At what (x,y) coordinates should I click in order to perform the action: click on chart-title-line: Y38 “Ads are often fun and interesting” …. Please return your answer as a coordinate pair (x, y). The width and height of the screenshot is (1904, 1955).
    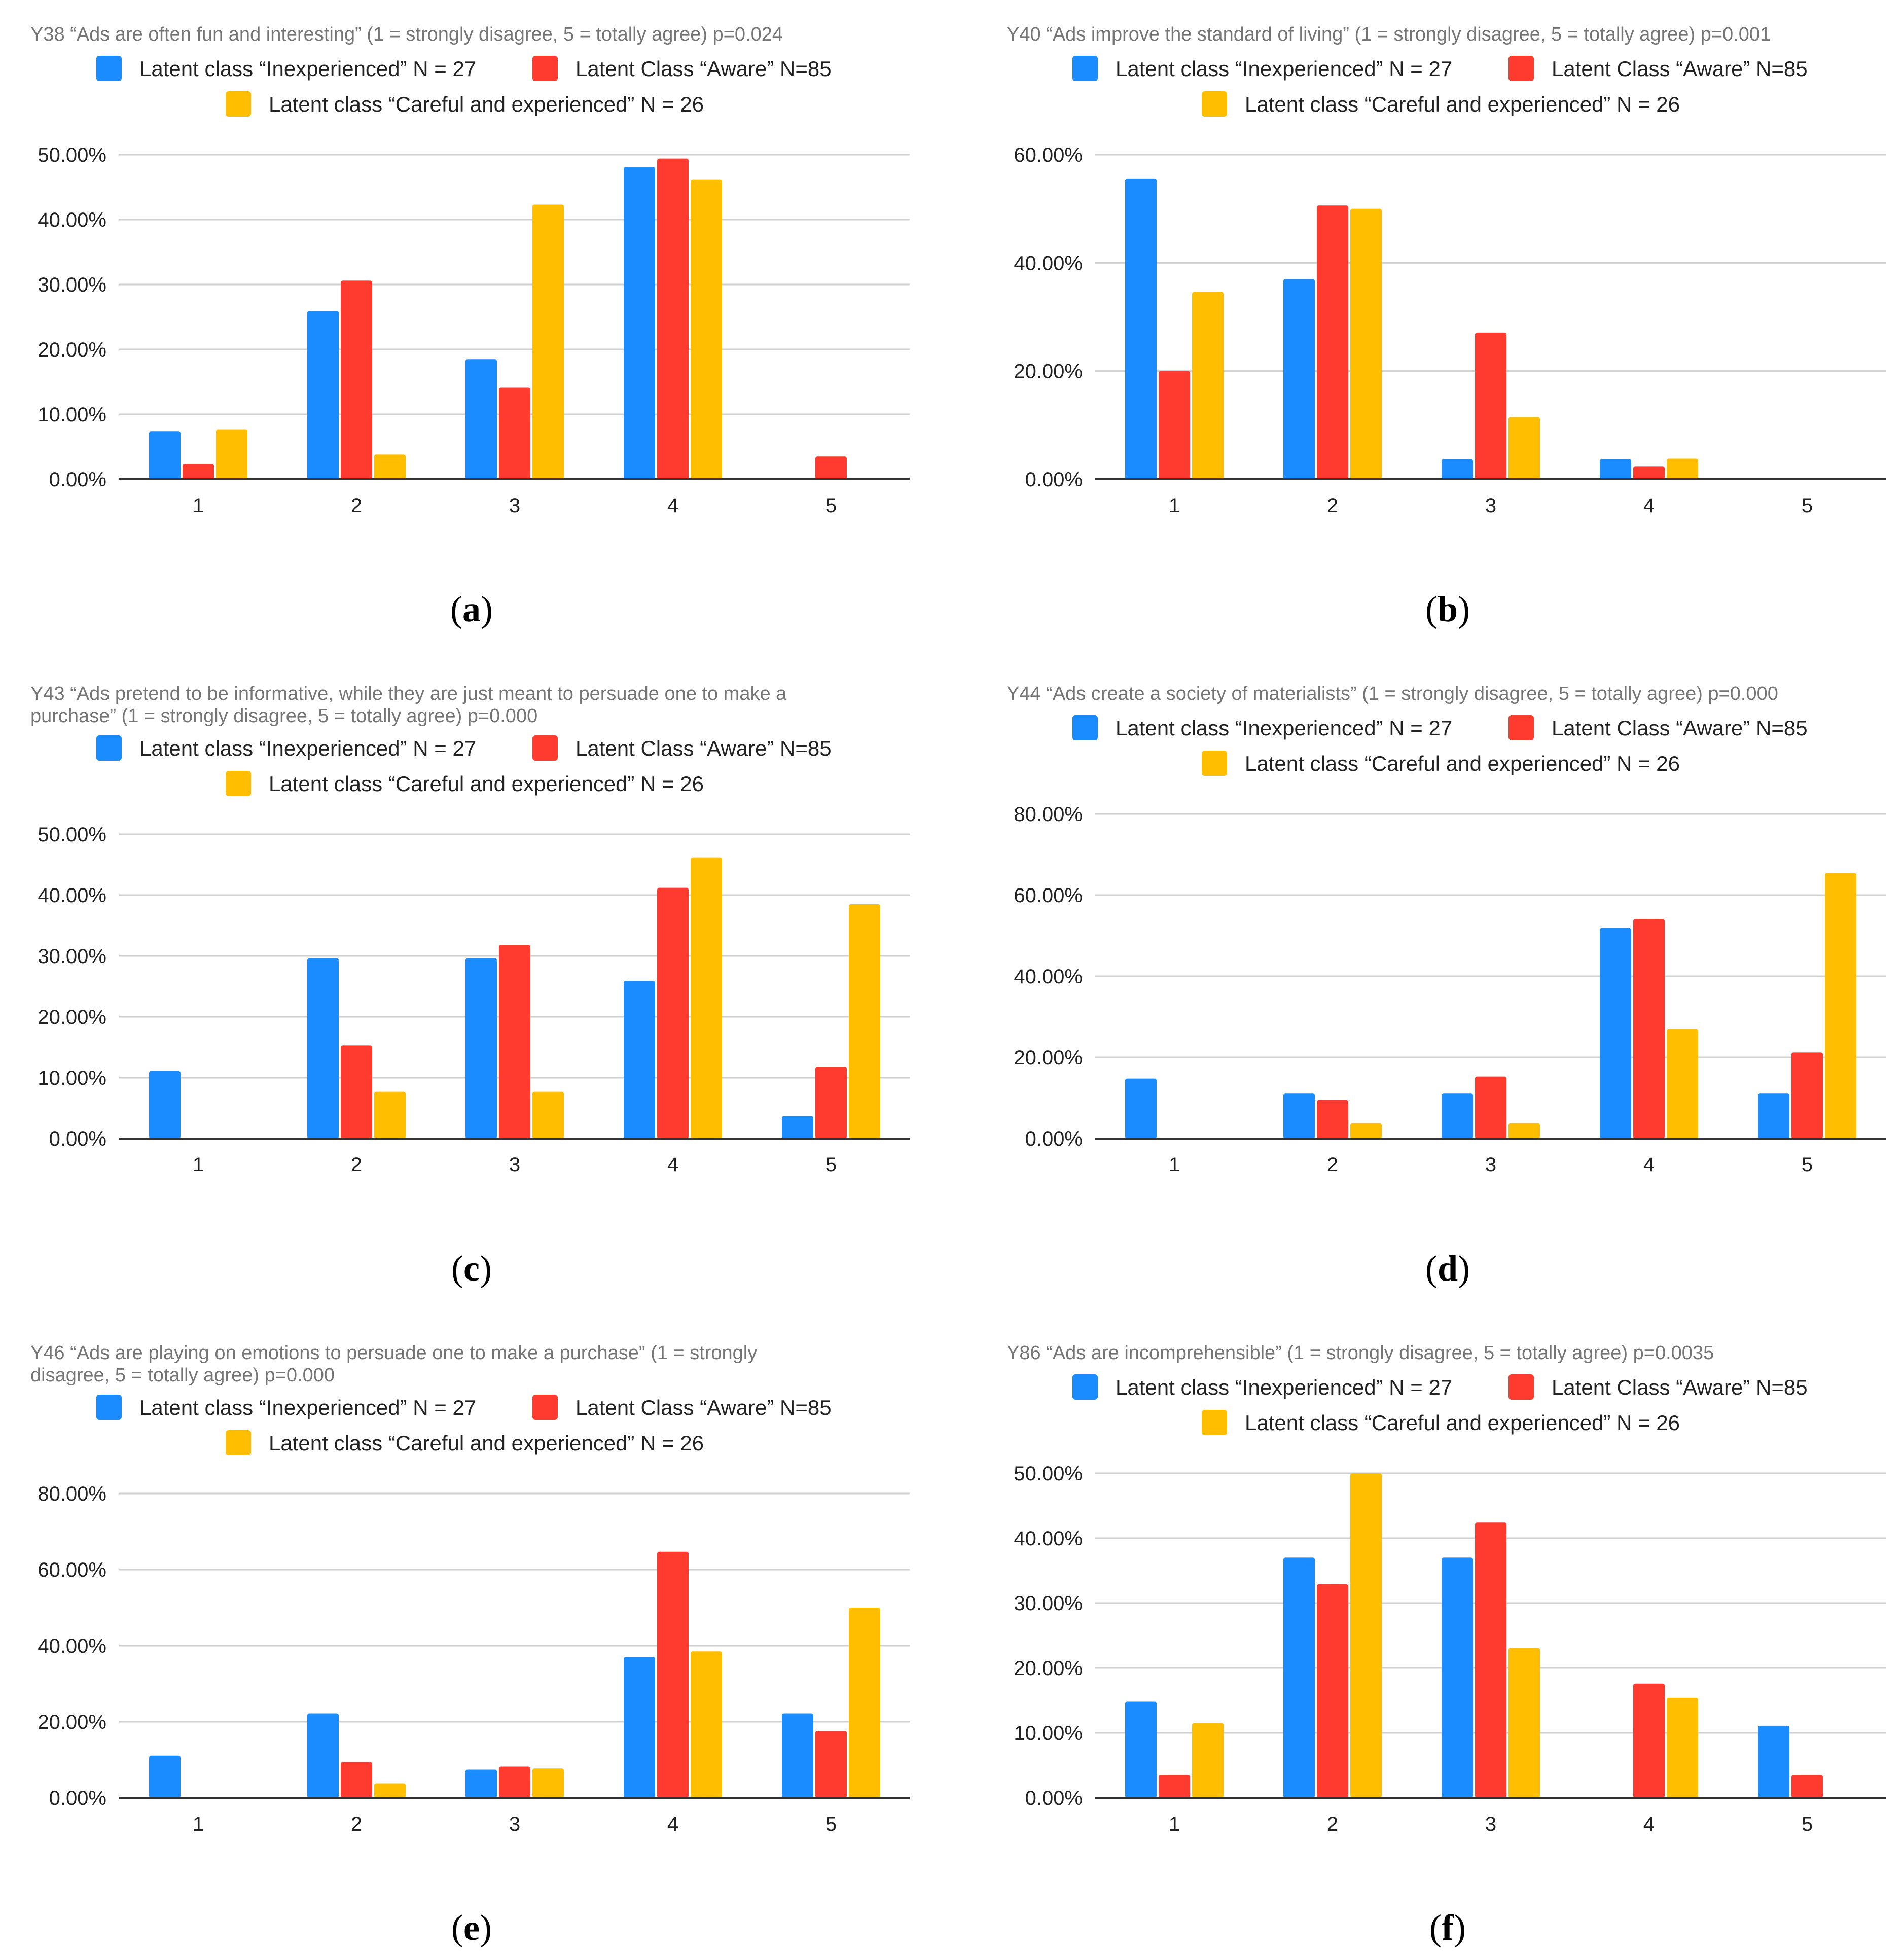
    Looking at the image, I should click on (406, 34).